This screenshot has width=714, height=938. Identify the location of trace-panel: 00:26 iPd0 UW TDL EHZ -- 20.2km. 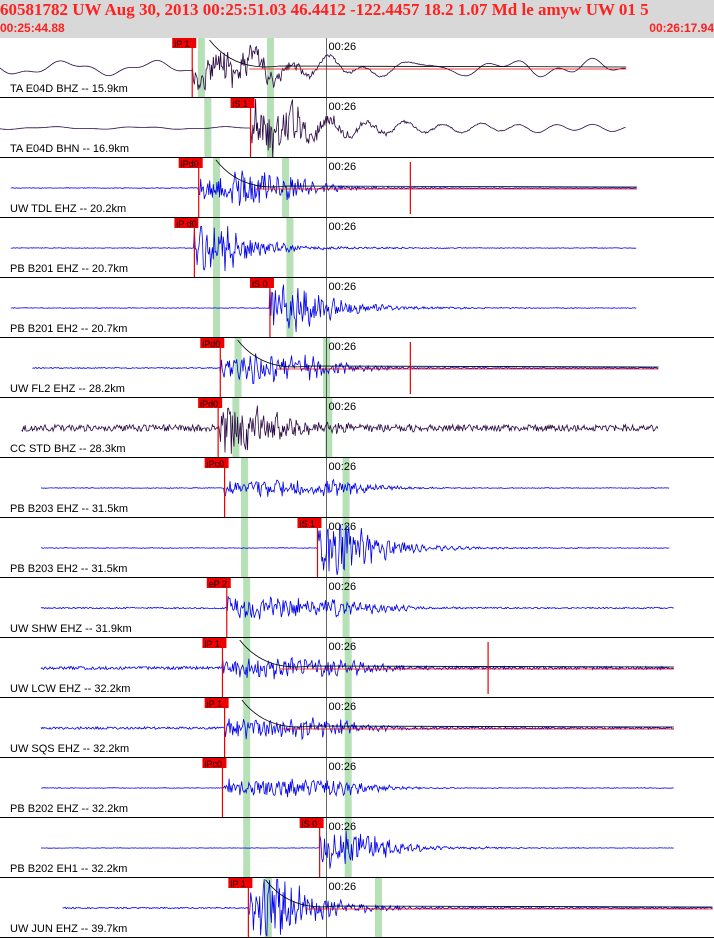
(357, 188).